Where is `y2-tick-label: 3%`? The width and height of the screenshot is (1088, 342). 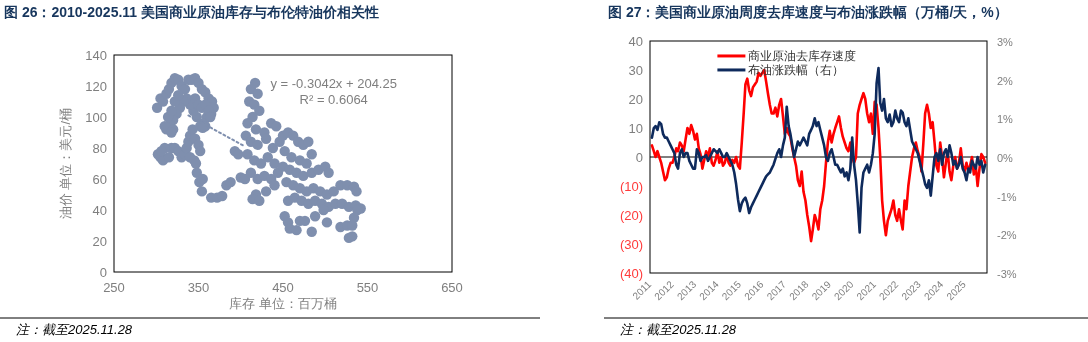
y2-tick-label: 3% is located at coordinates (1005, 42).